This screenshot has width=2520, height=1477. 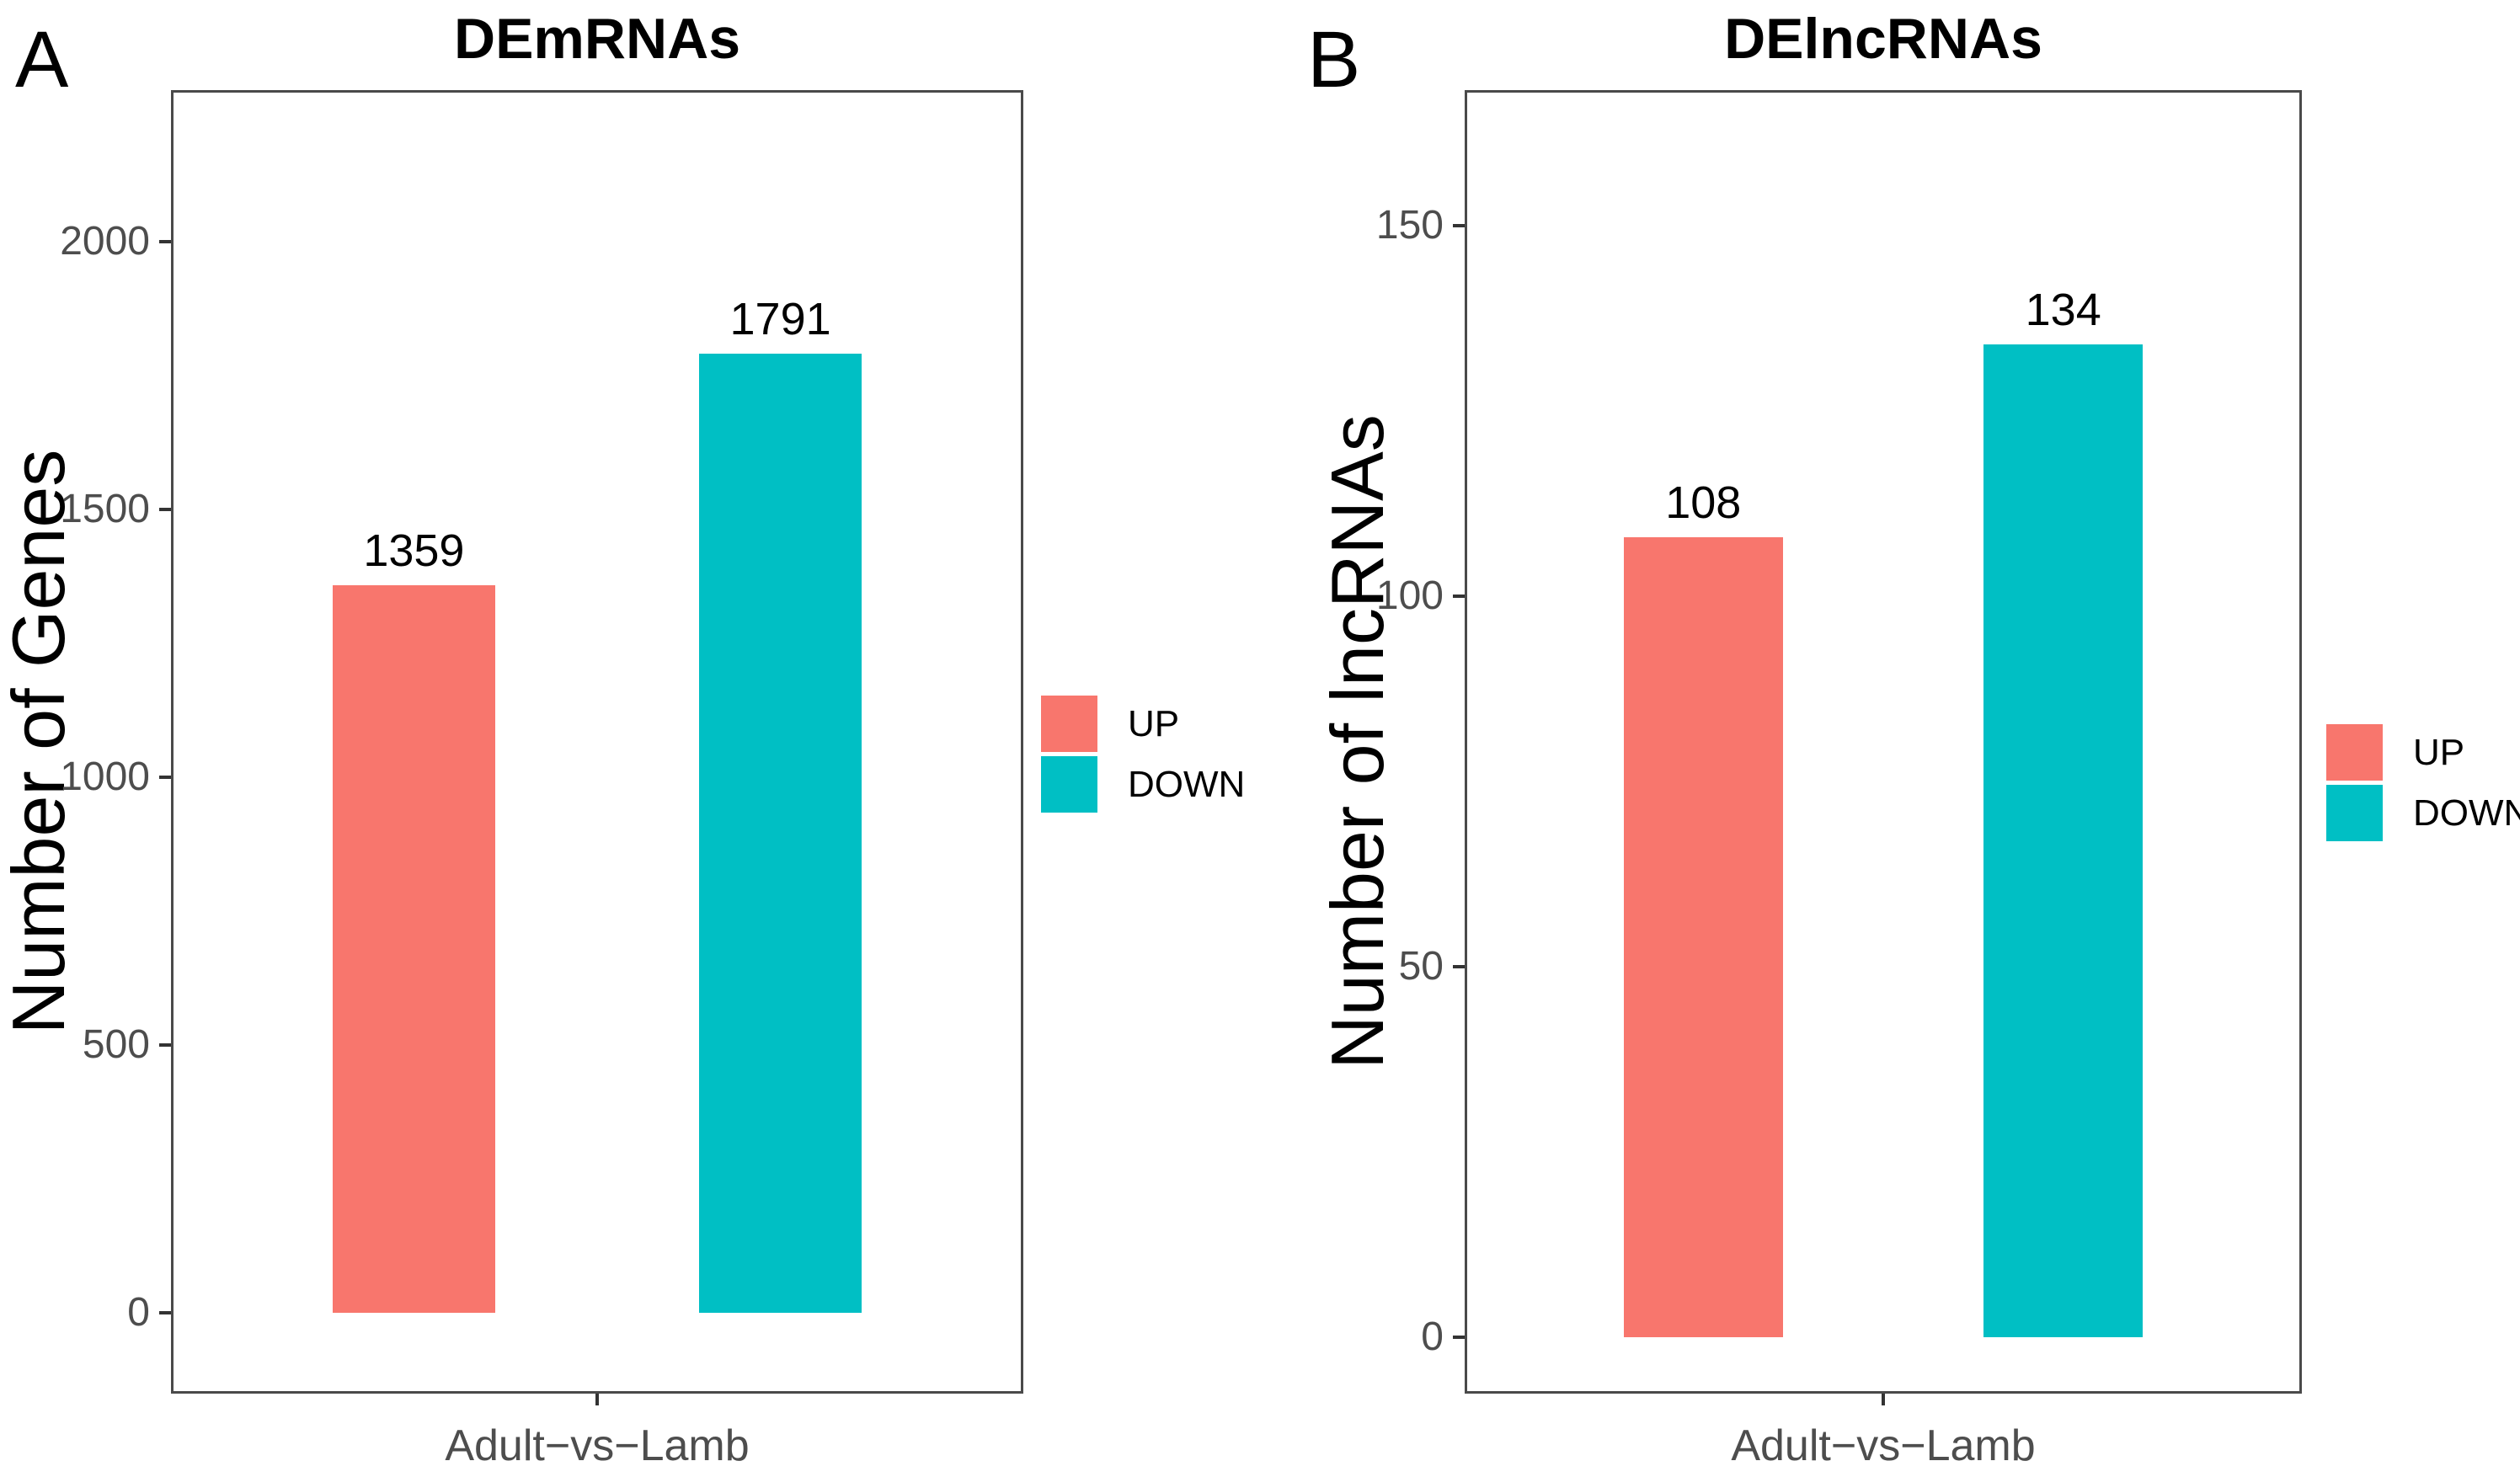 I want to click on y-tick-label: 1000, so click(x=105, y=776).